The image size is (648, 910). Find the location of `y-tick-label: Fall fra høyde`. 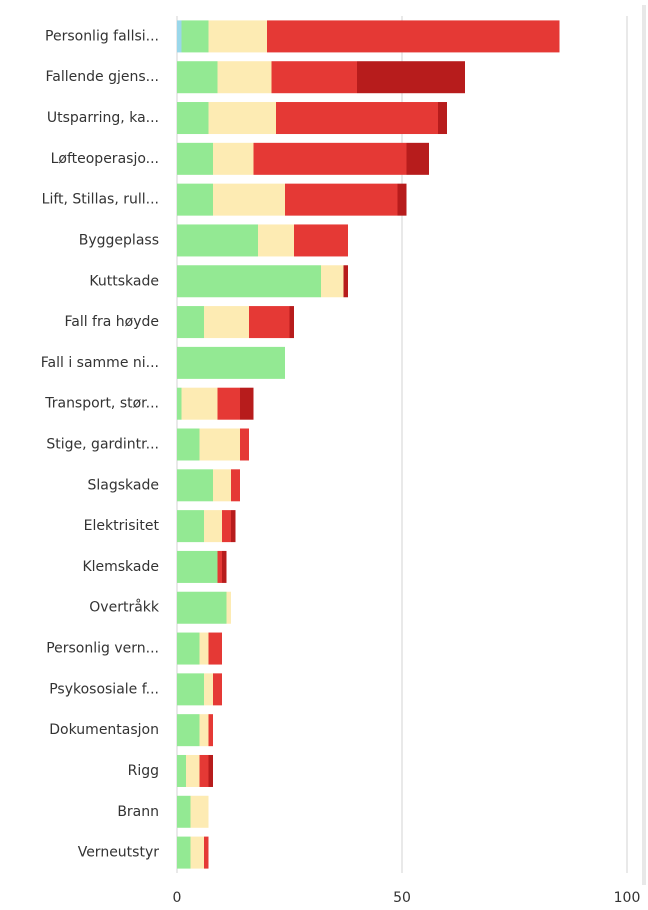

y-tick-label: Fall fra høyde is located at coordinates (111, 322).